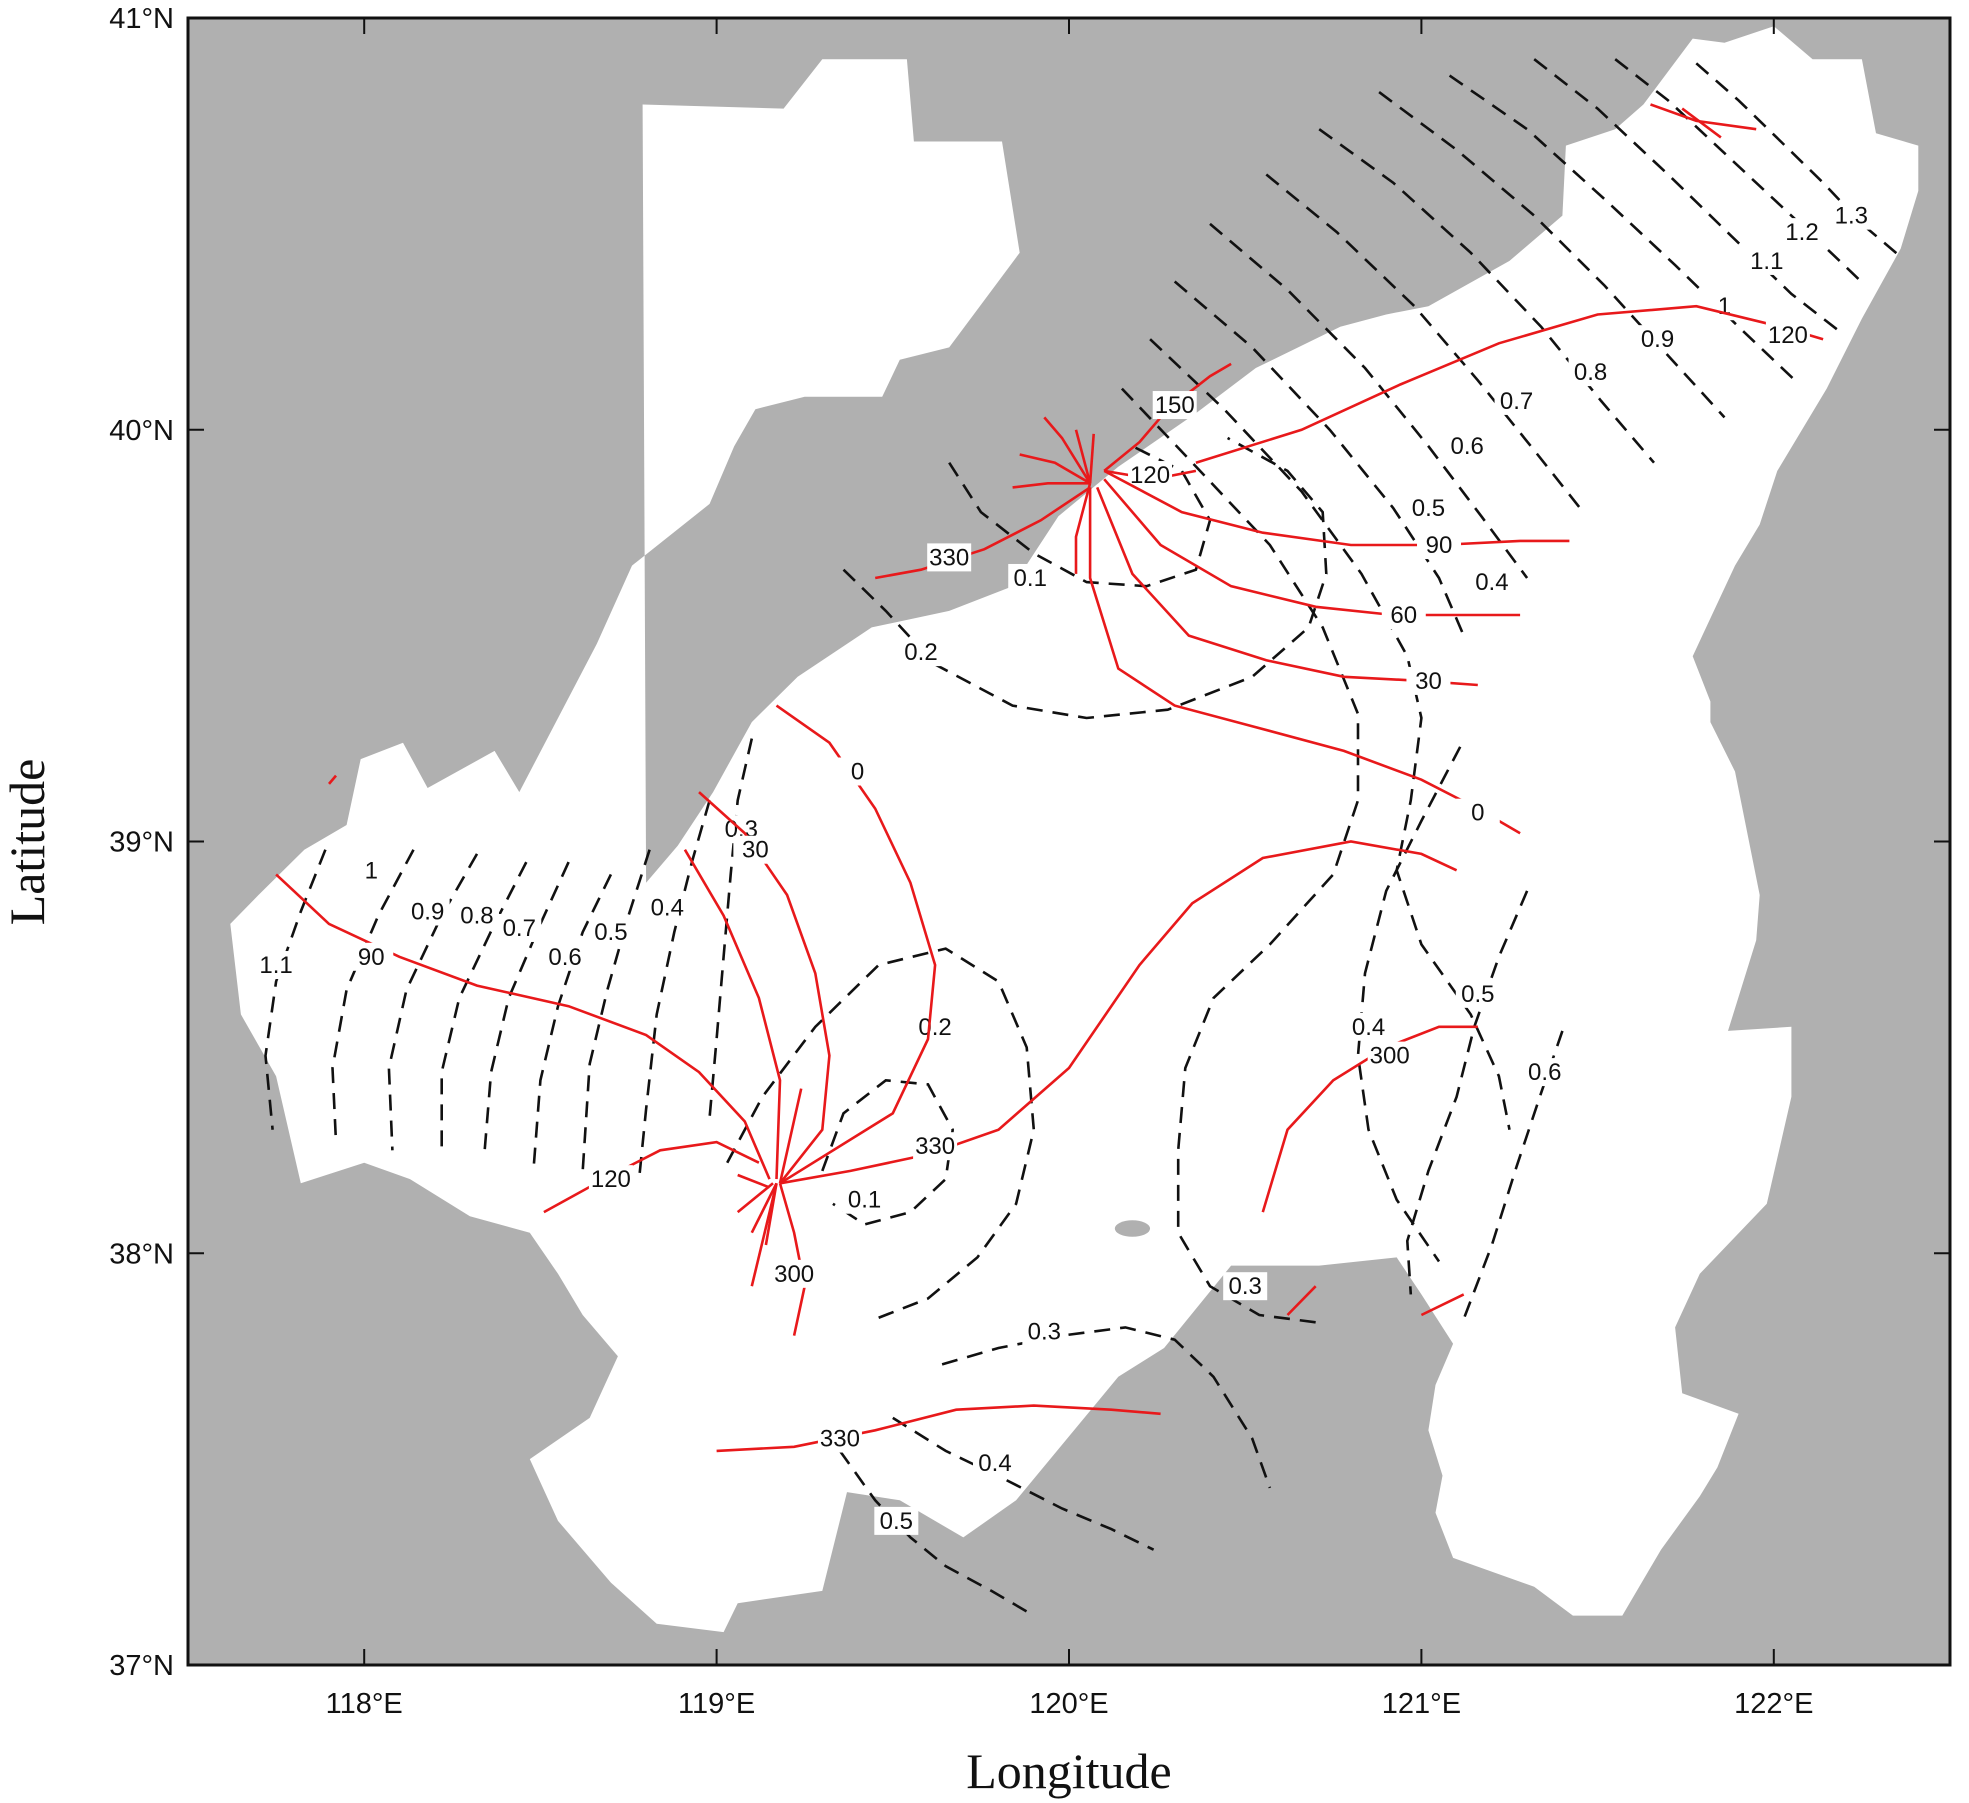  I want to click on y-tick-label: 41°N, so click(141, 19).